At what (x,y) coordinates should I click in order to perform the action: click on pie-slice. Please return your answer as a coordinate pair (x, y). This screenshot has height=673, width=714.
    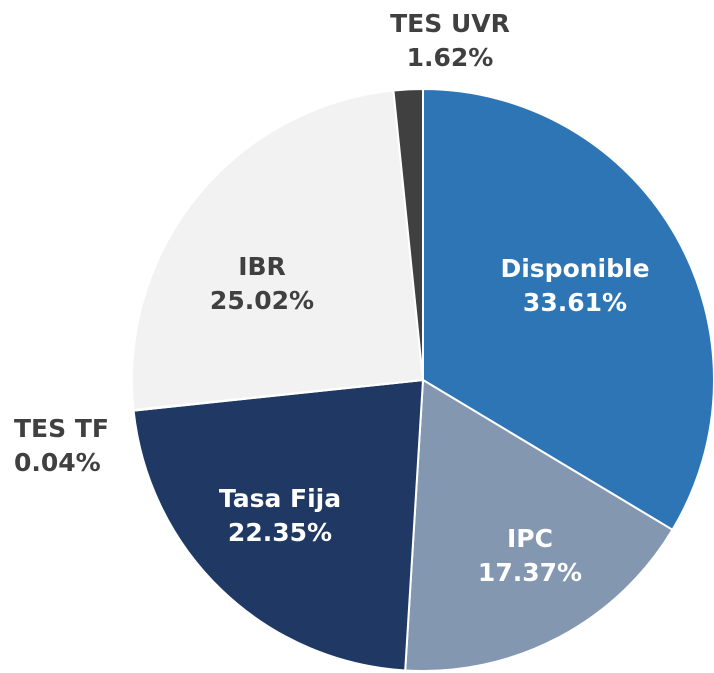
    Looking at the image, I should click on (408, 234).